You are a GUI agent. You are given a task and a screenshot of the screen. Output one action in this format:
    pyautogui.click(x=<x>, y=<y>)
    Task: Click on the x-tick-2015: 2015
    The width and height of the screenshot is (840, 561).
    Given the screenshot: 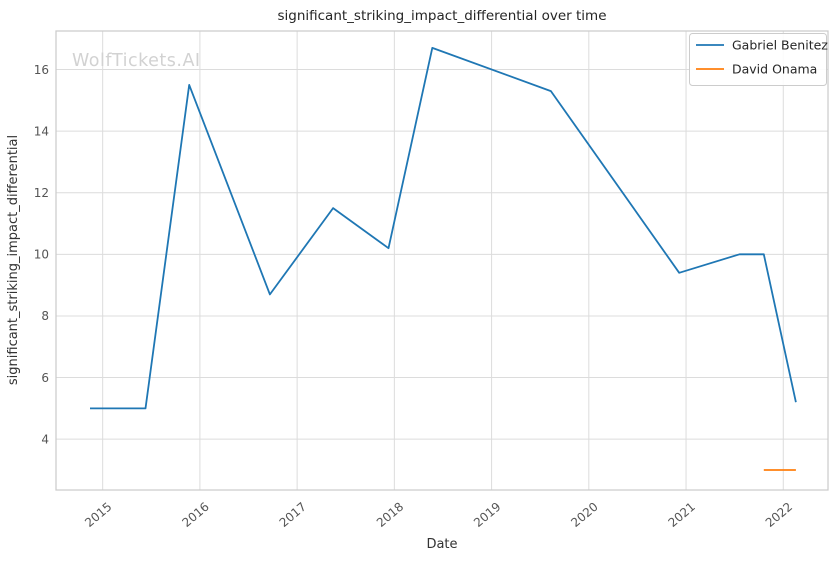 What is the action you would take?
    pyautogui.click(x=98, y=515)
    